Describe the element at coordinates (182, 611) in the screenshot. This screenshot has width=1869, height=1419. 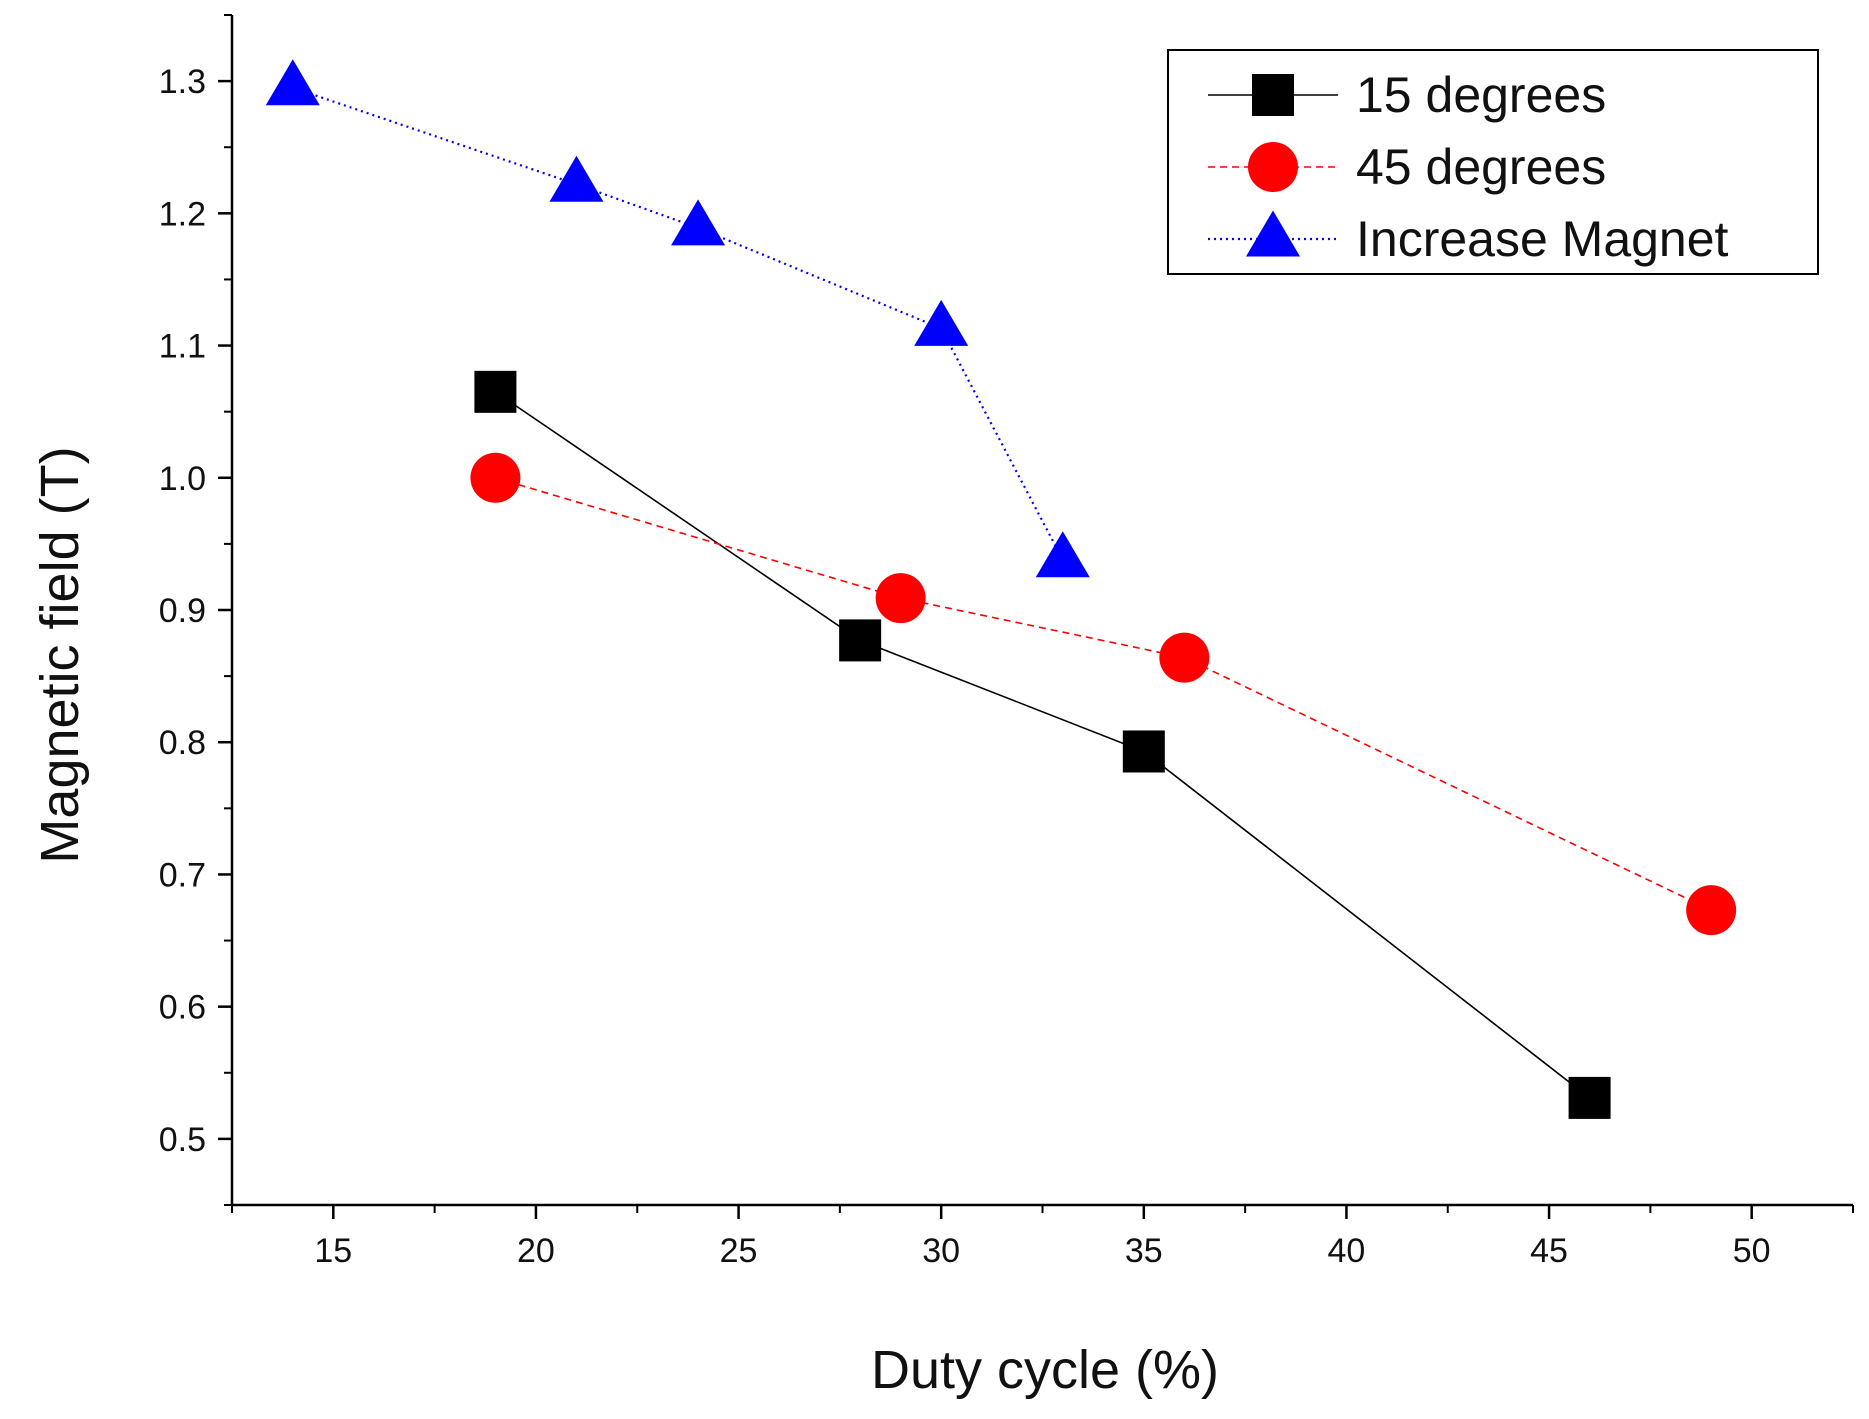
I see `y-tick-label: 0.9` at that location.